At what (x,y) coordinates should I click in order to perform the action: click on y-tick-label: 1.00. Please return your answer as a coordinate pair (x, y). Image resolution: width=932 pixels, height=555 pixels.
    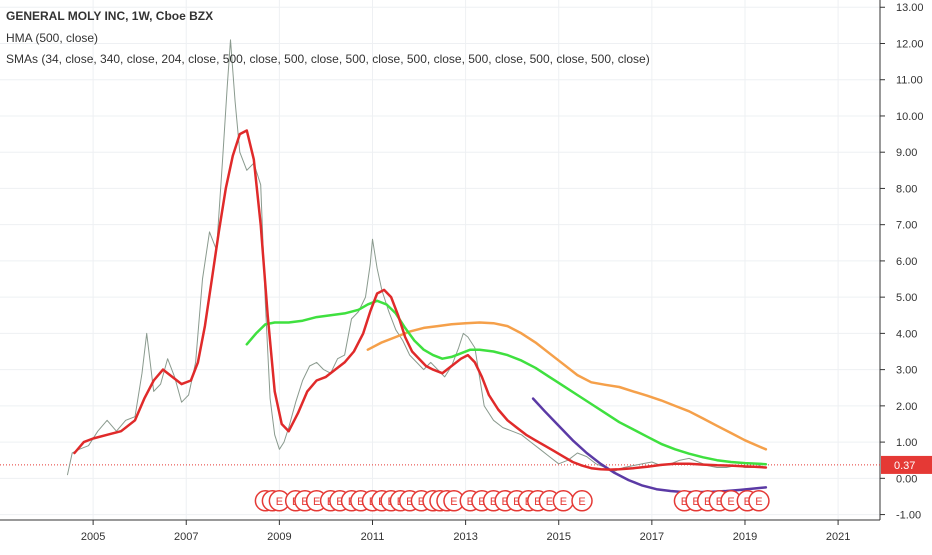
    Looking at the image, I should click on (906, 443).